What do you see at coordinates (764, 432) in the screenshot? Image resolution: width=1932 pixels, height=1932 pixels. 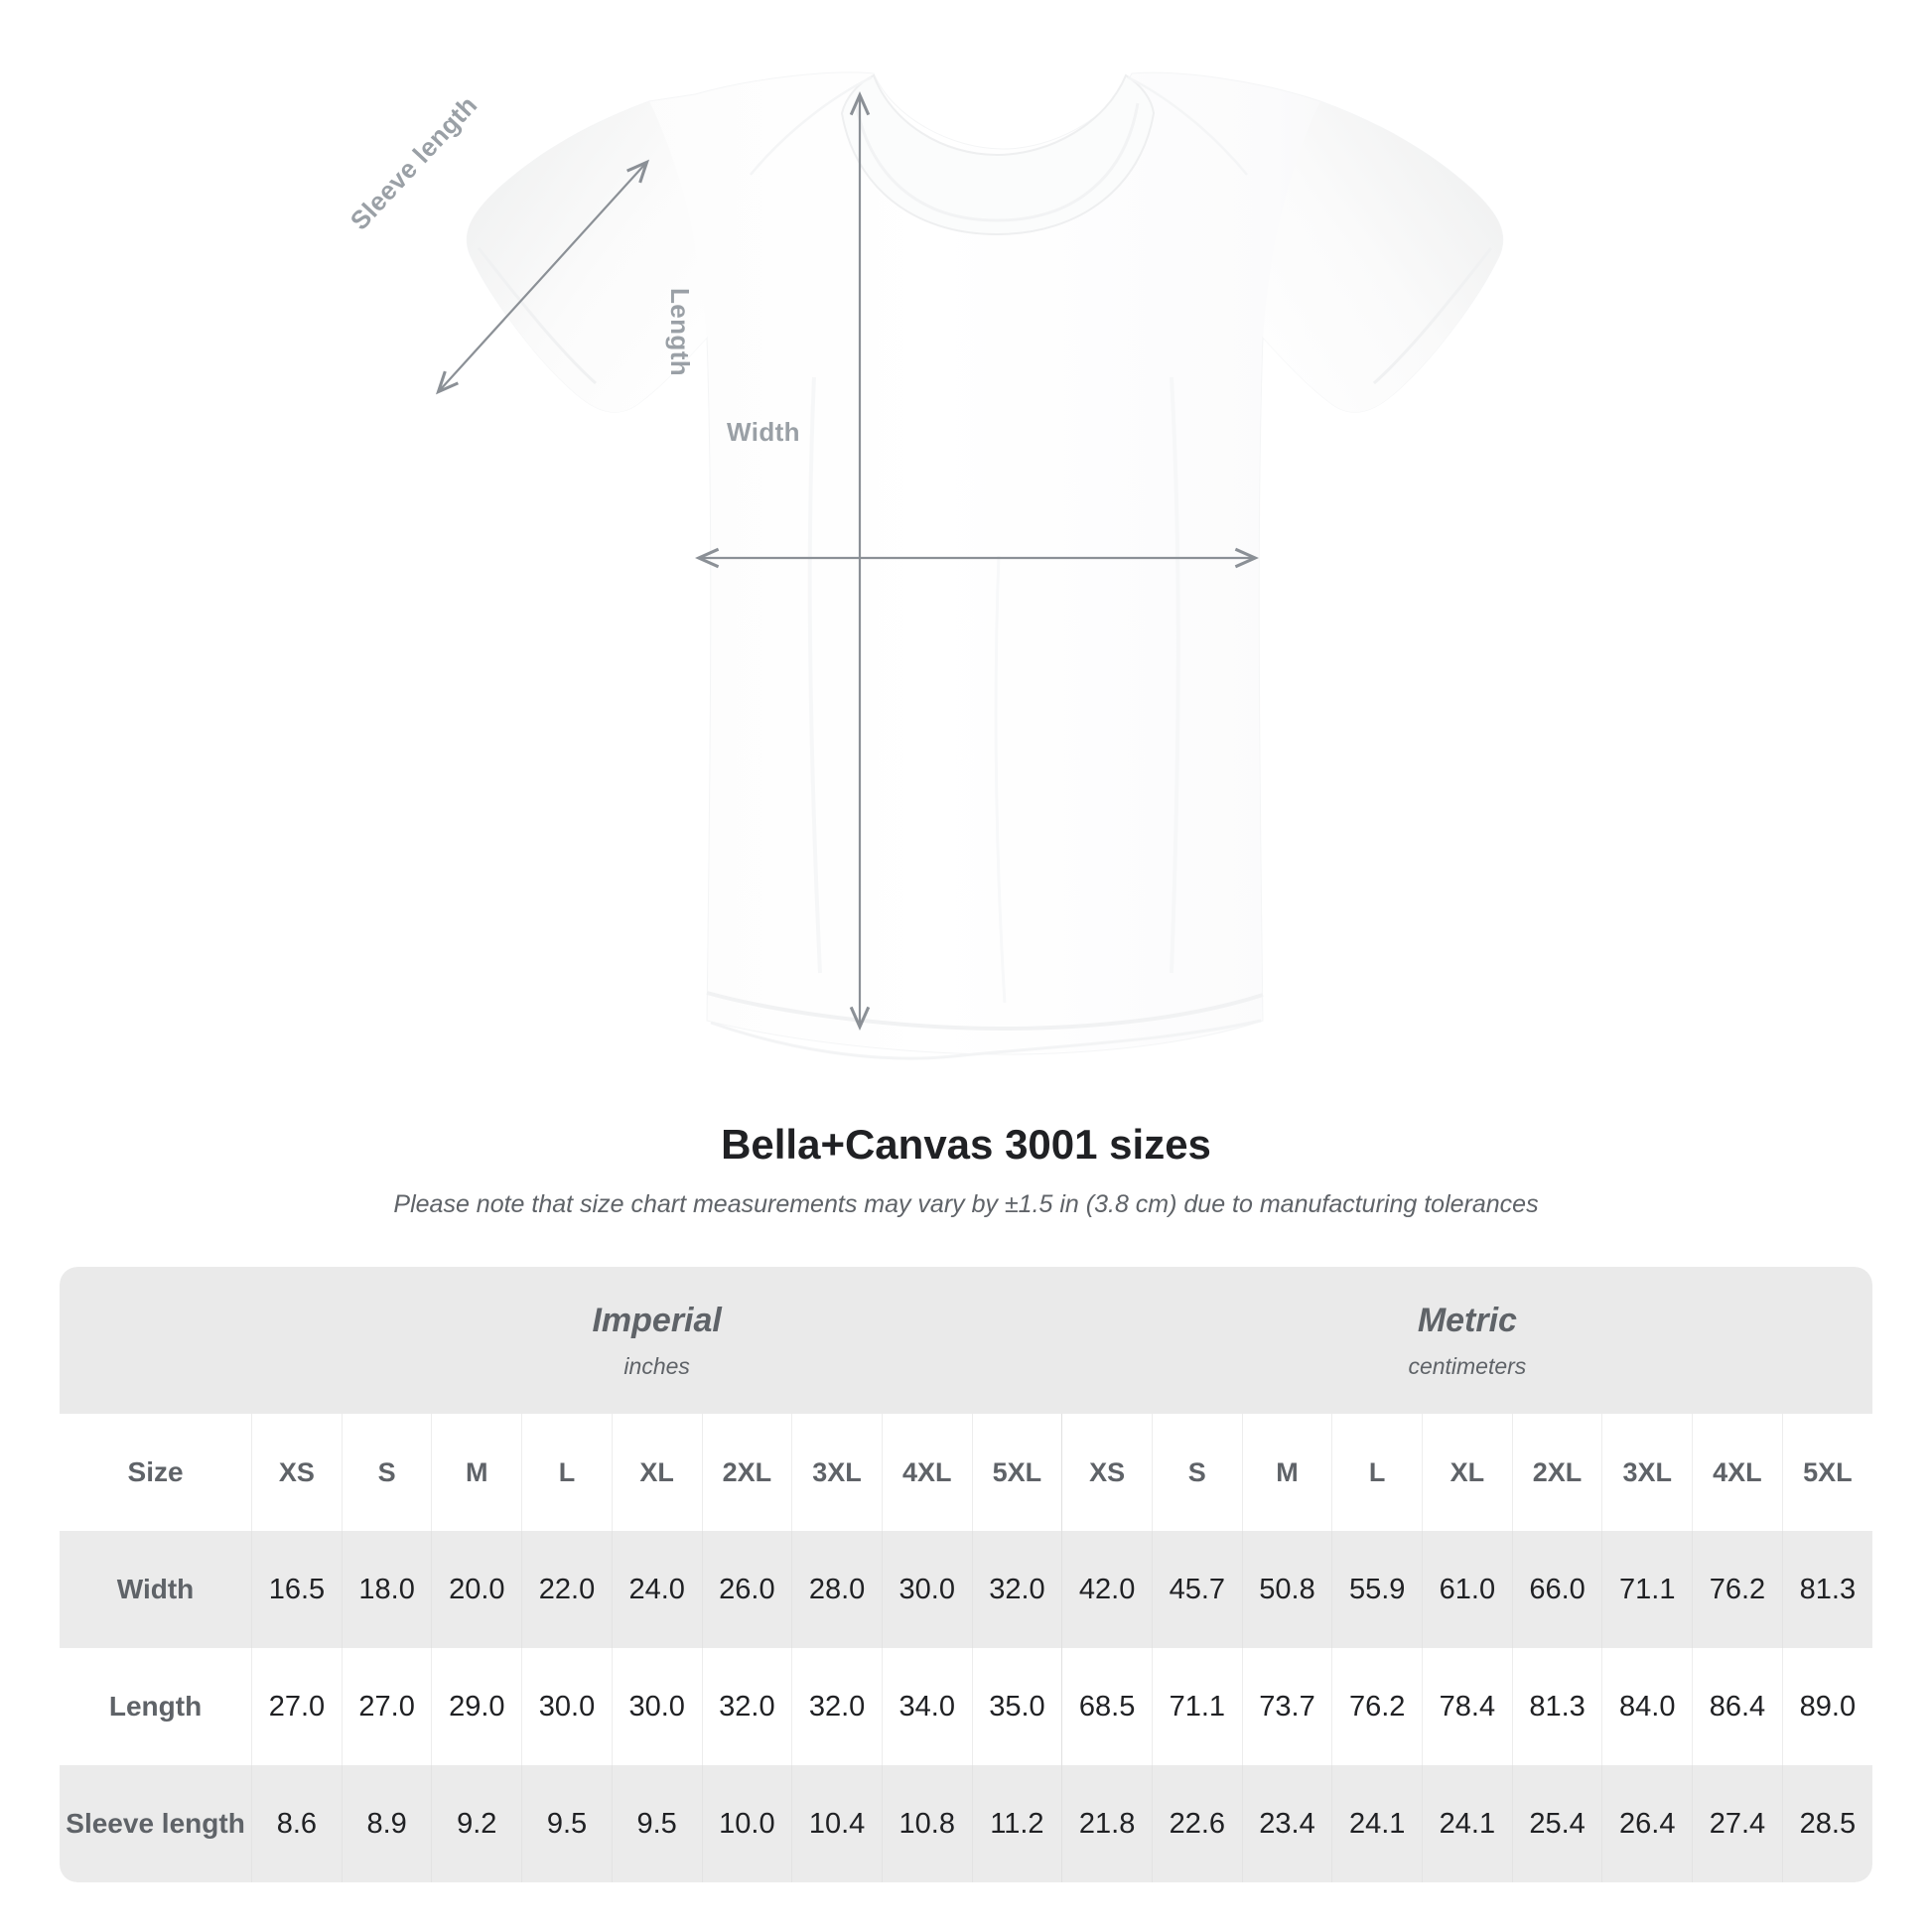 I see `width-annotation: Width` at bounding box center [764, 432].